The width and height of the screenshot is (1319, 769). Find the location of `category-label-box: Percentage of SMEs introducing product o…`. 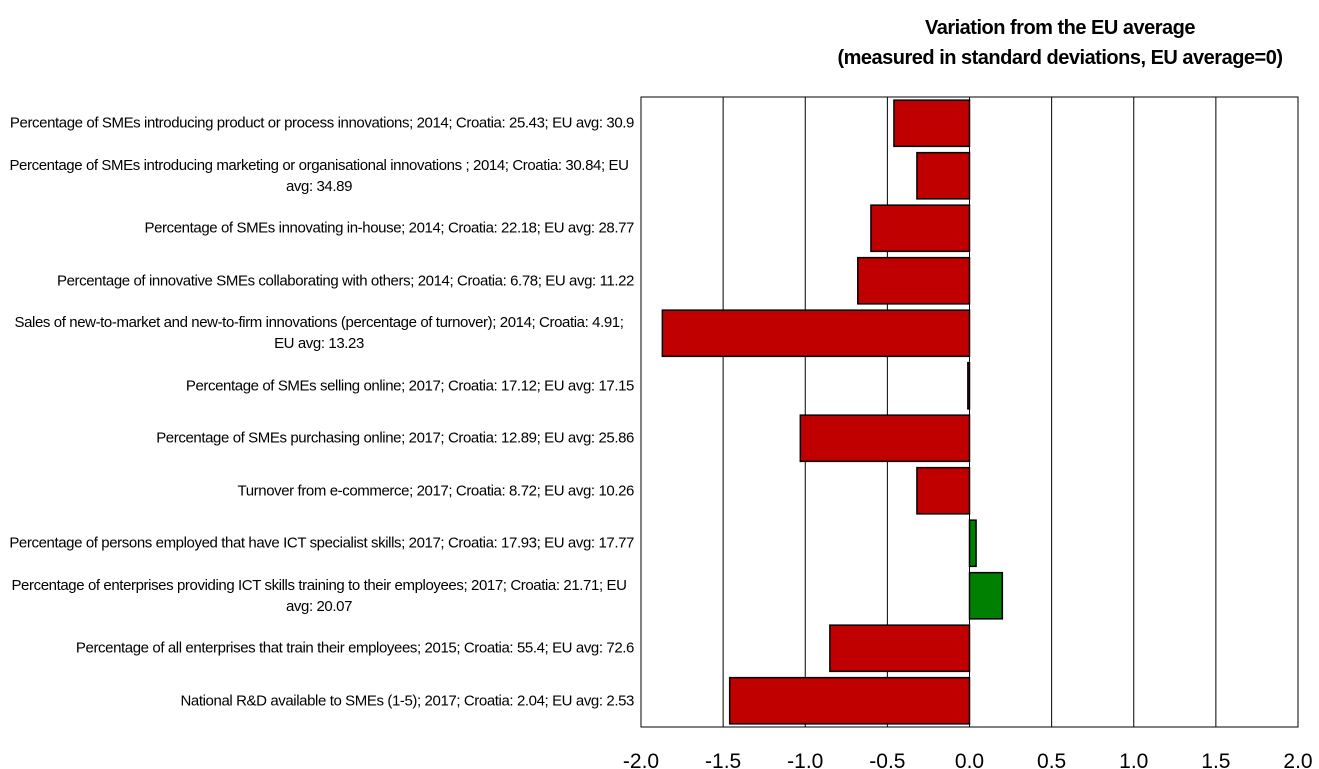

category-label-box: Percentage of SMEs introducing product o… is located at coordinates (319, 123).